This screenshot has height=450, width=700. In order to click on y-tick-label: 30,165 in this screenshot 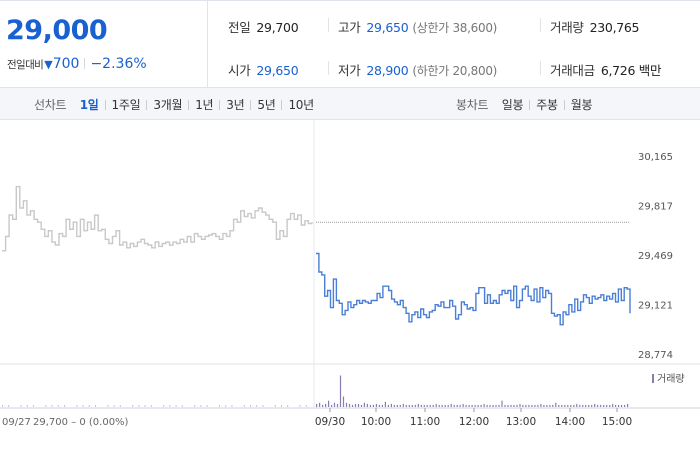, I will do `click(655, 157)`.